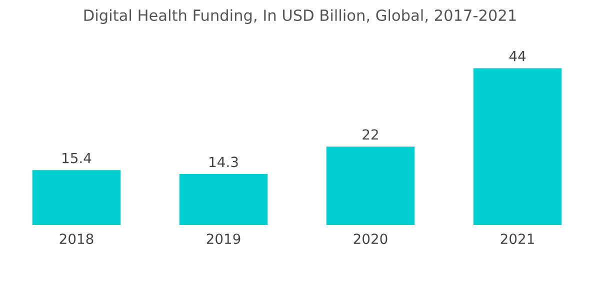 Image resolution: width=600 pixels, height=302 pixels. What do you see at coordinates (224, 162) in the screenshot?
I see `data-label: 14.3` at bounding box center [224, 162].